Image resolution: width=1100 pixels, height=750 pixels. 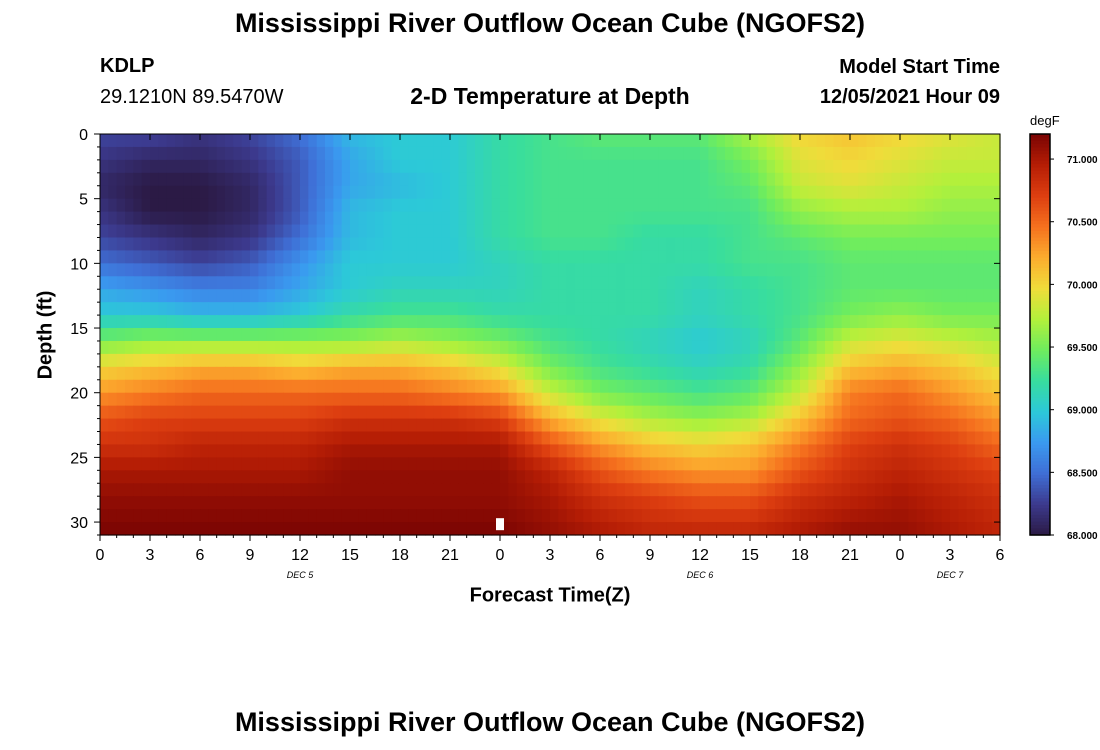 I want to click on y-axis-label: Depth (ft), so click(x=45, y=335).